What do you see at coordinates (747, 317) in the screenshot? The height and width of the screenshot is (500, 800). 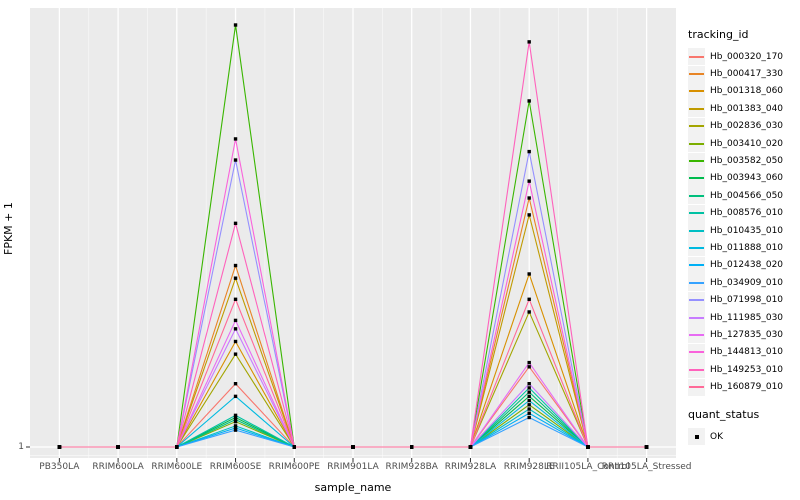 I see `legend-item-label: Hb_111985_030` at bounding box center [747, 317].